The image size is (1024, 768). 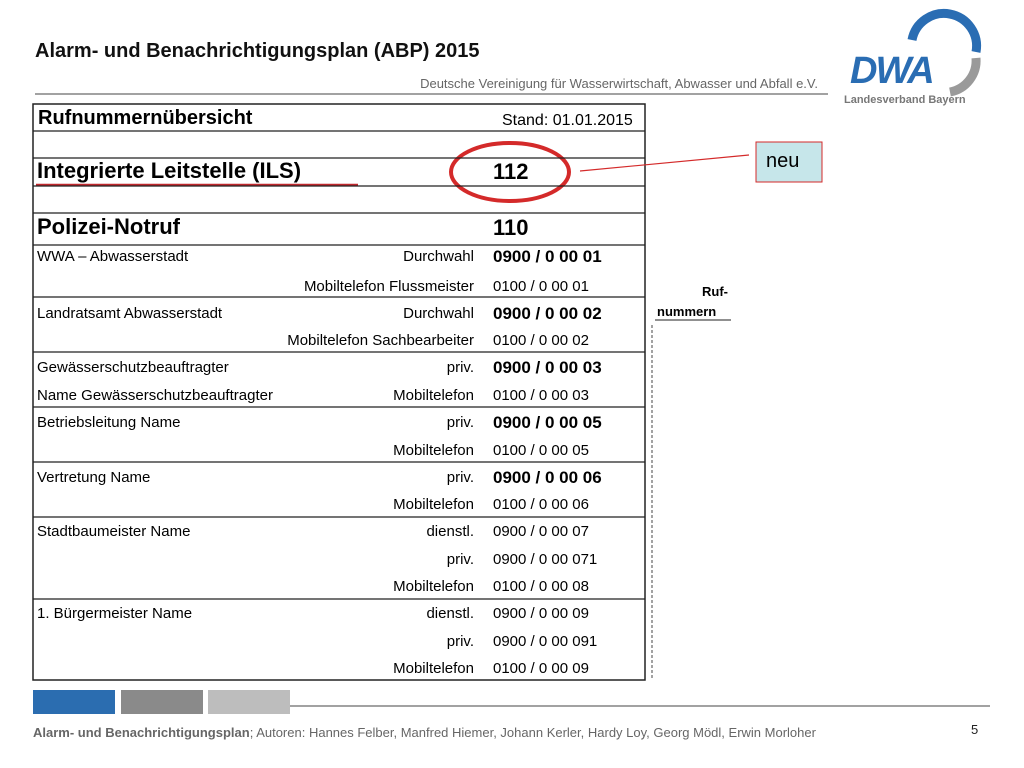 What do you see at coordinates (541, 613) in the screenshot?
I see `row-number: 0900 / 0 00 09` at bounding box center [541, 613].